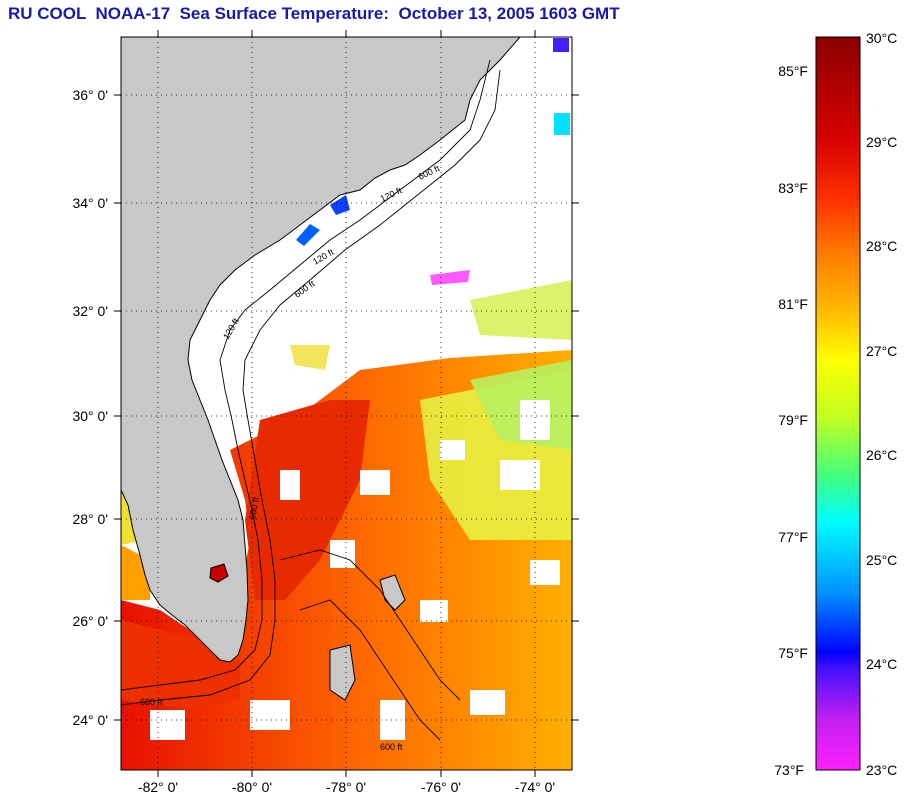 This screenshot has width=913, height=801. I want to click on lake-okeechobee, so click(219, 573).